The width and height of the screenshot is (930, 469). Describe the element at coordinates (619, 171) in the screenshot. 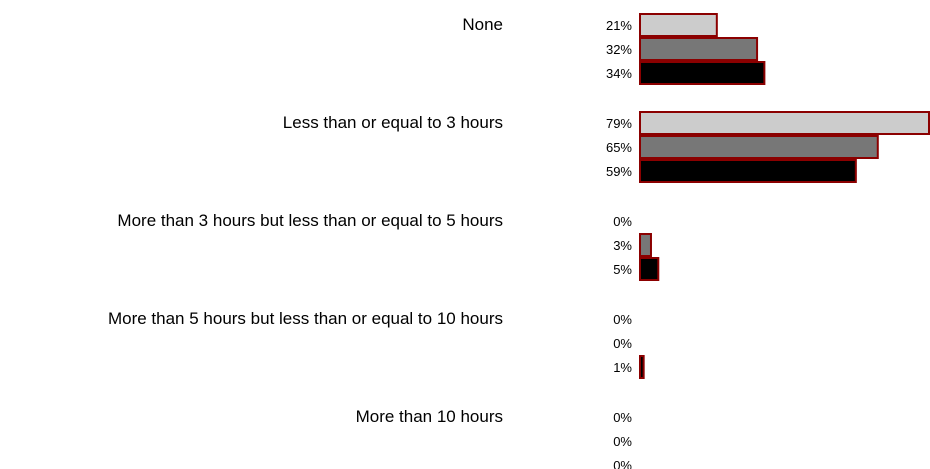

I see `value-label: 59%` at that location.